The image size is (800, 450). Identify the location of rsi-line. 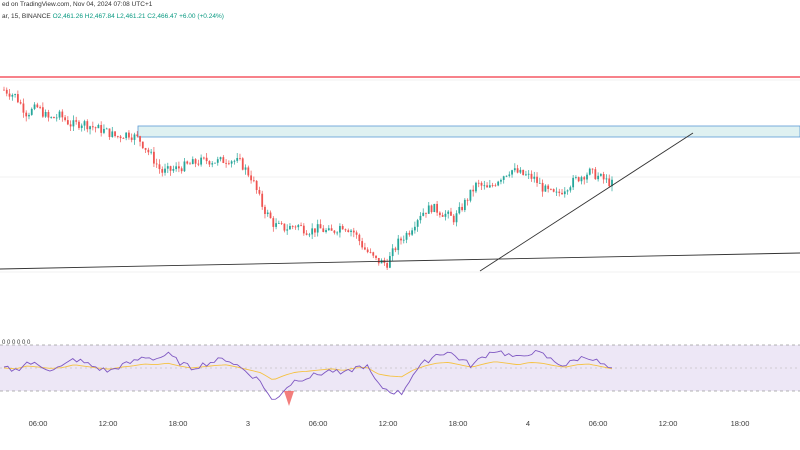
(308, 374).